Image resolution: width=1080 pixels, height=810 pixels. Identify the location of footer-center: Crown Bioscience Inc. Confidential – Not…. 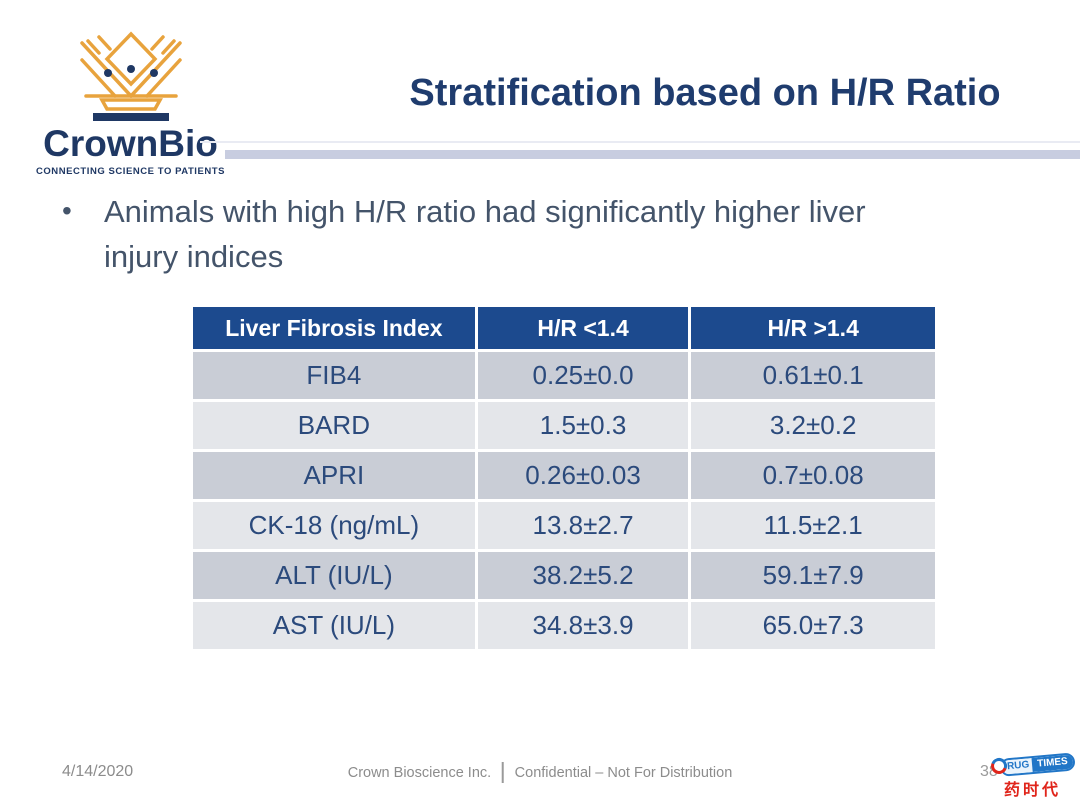
(540, 772).